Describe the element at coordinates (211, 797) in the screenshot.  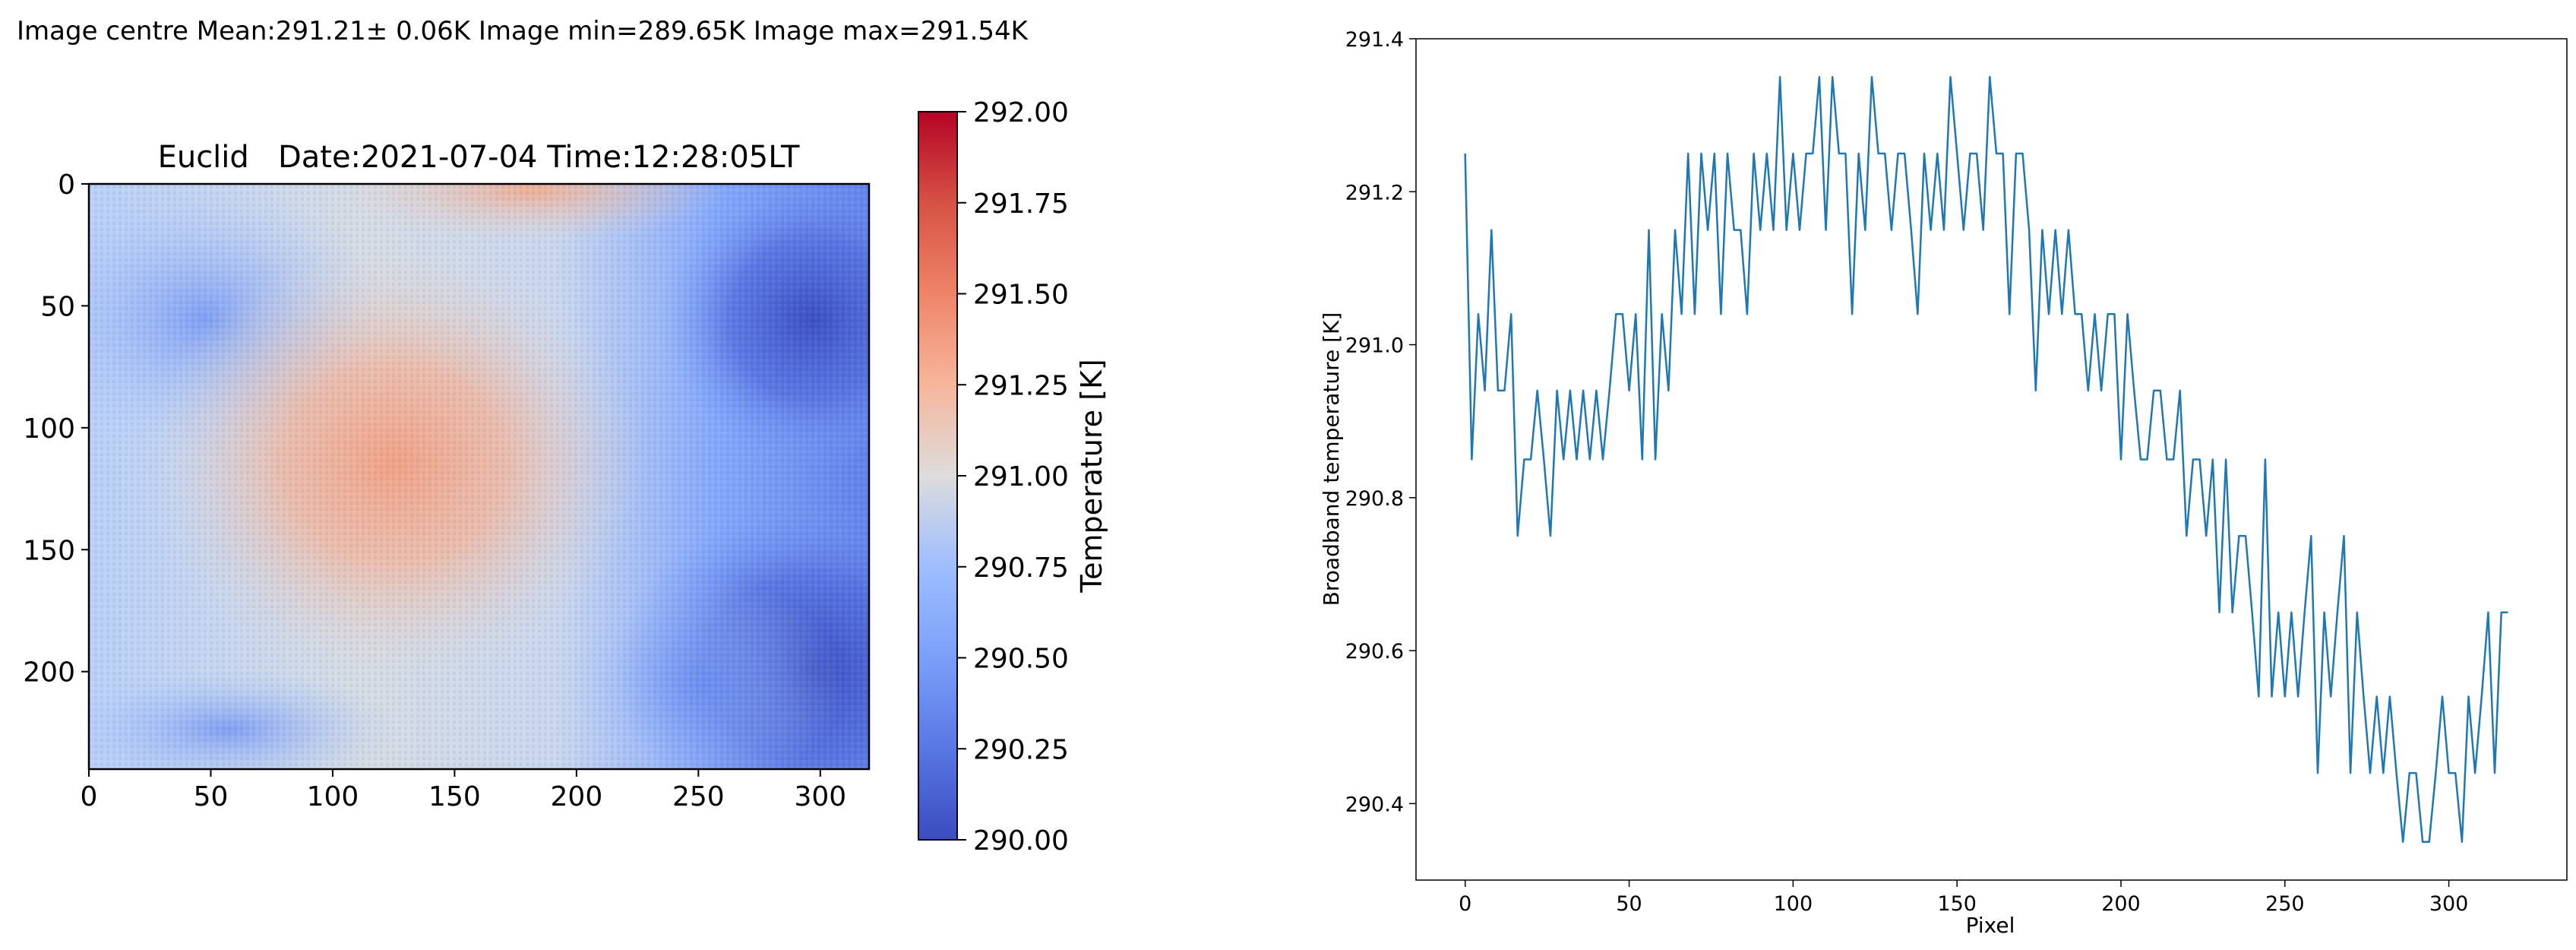
I see `heatmap-x-tick-label: 50` at that location.